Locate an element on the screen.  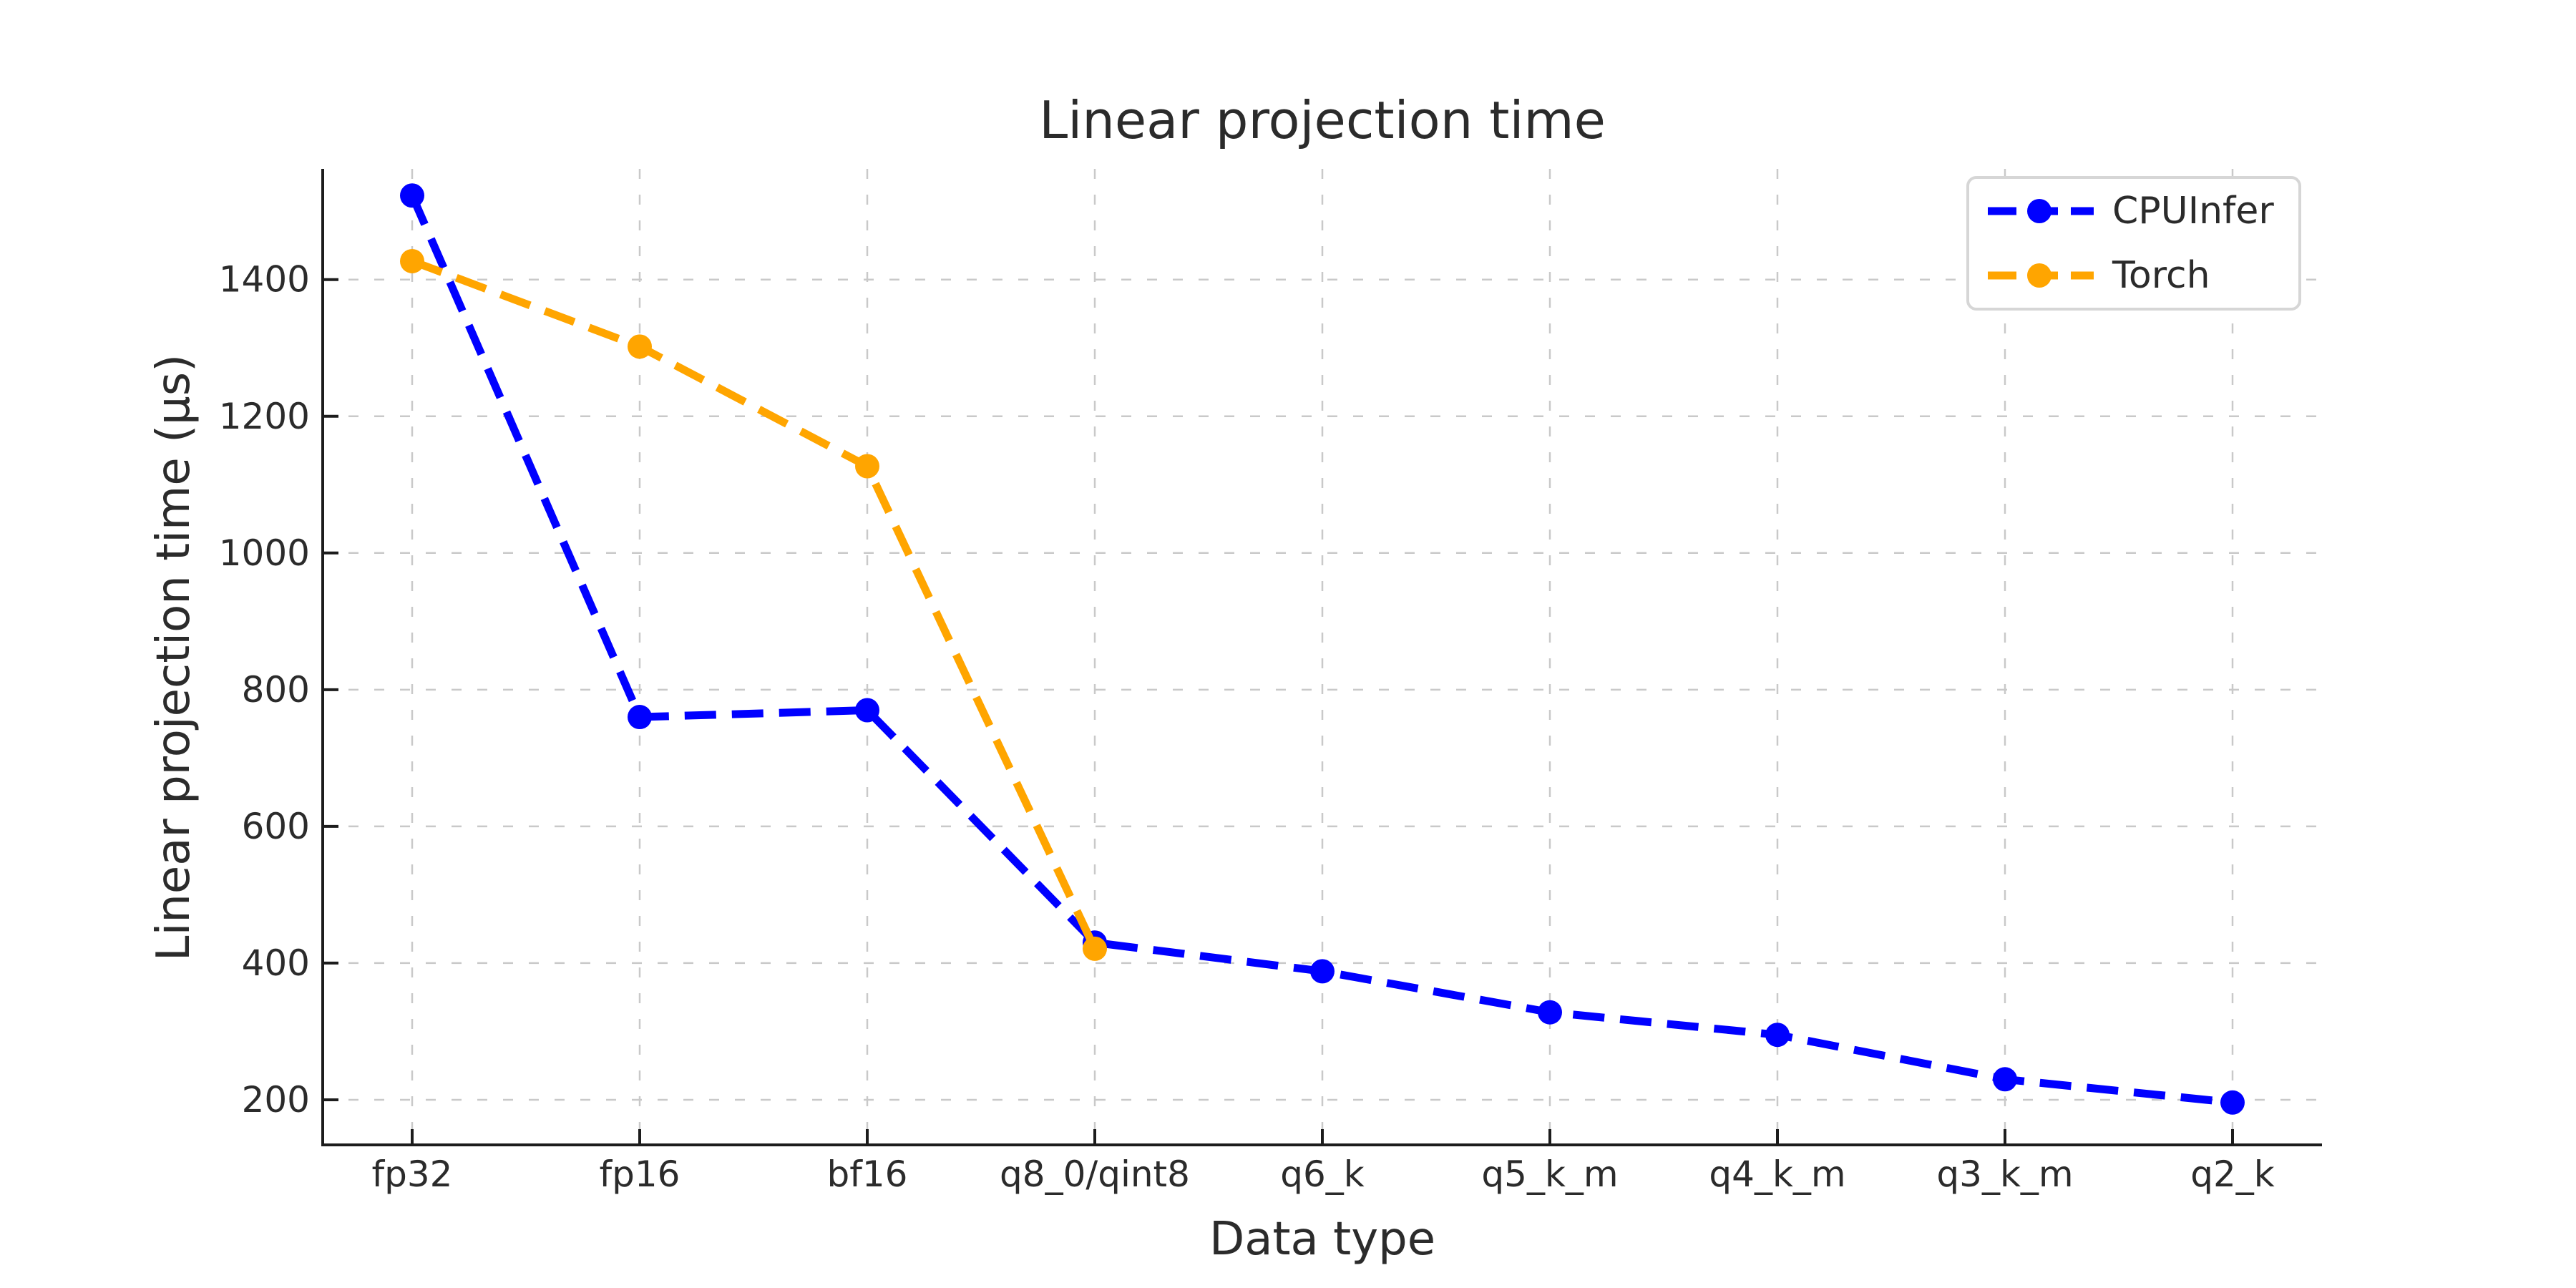
data-point-CPUInfer-q6_k is located at coordinates (1322, 971).